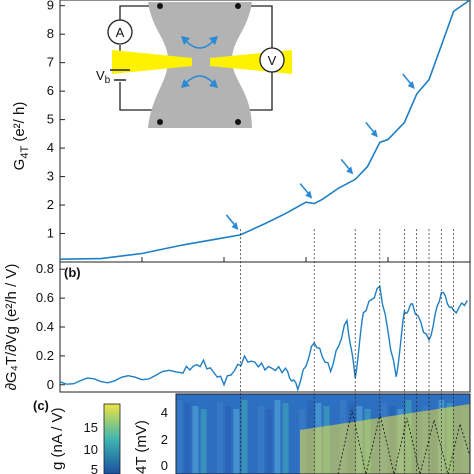 The width and height of the screenshot is (474, 474). I want to click on panel-b-label: (b), so click(72, 272).